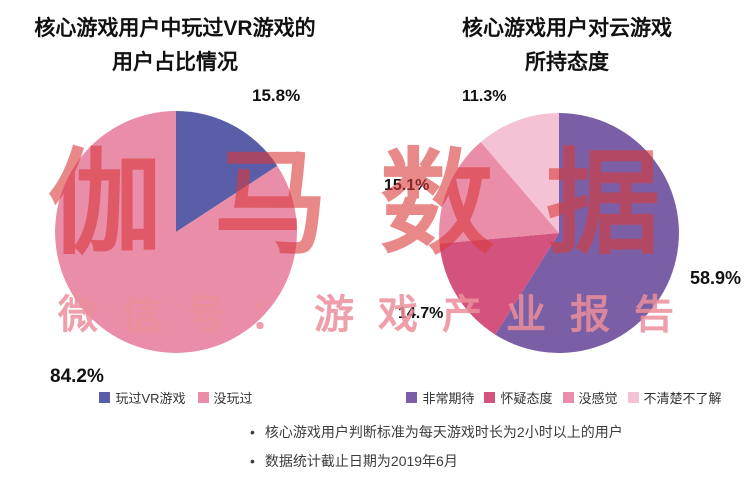 This screenshot has width=750, height=483. What do you see at coordinates (633, 397) in the screenshot?
I see `legend-swatch-unclear` at bounding box center [633, 397].